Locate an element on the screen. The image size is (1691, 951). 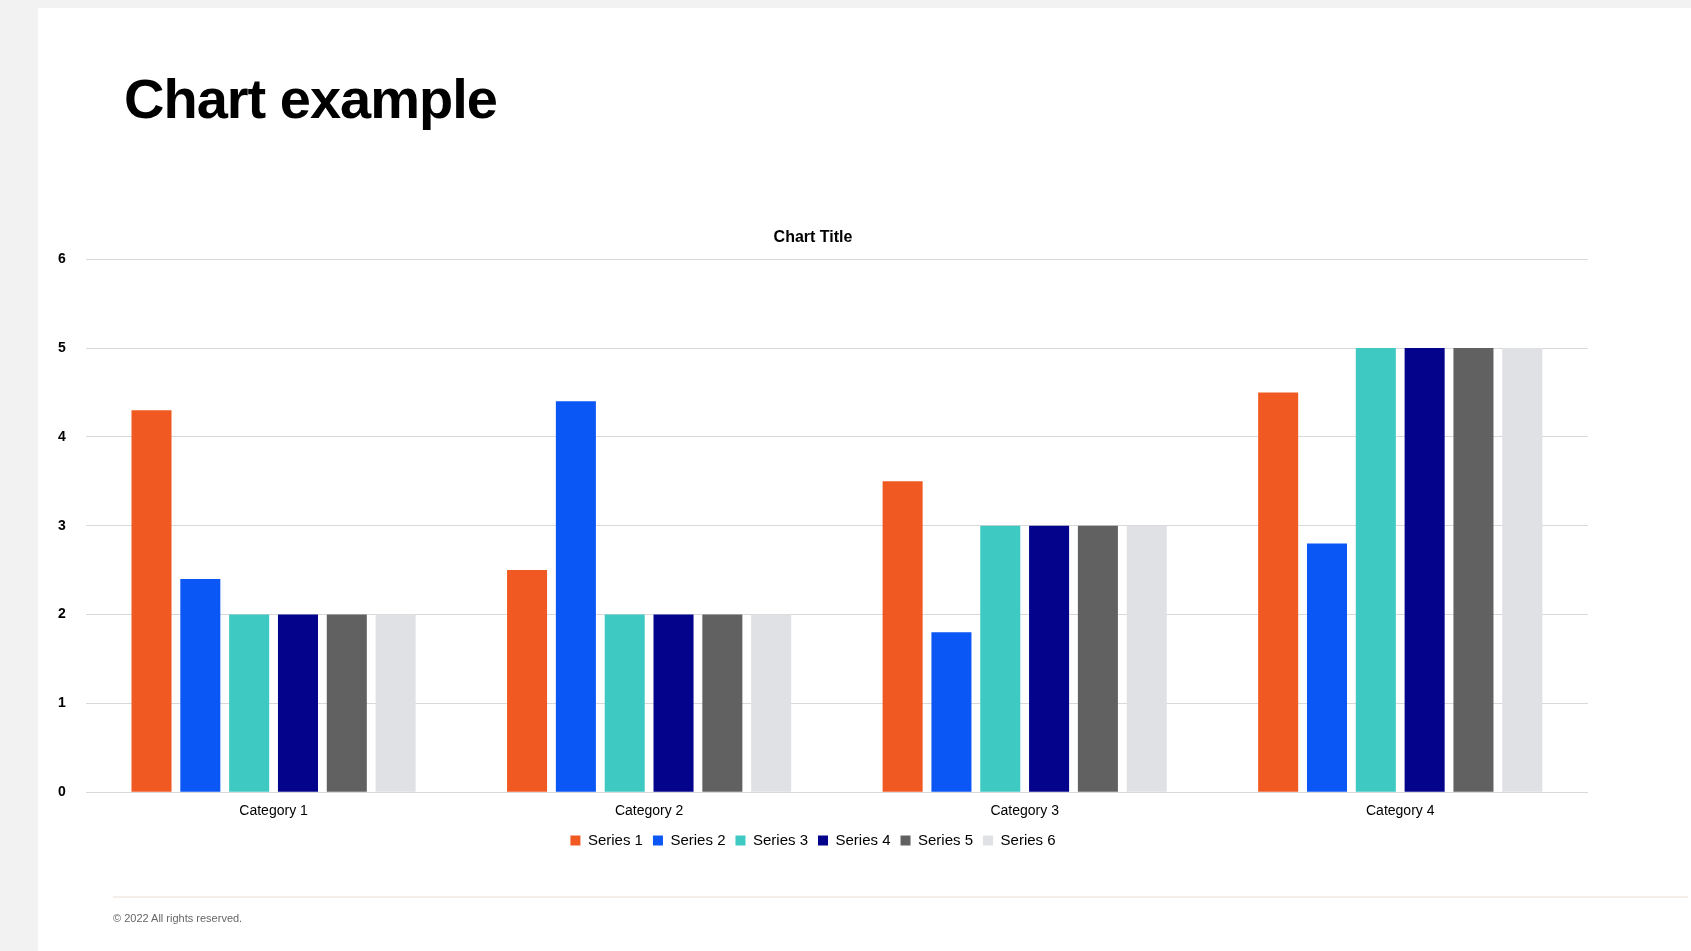
y-tick-label: 6 is located at coordinates (61, 258).